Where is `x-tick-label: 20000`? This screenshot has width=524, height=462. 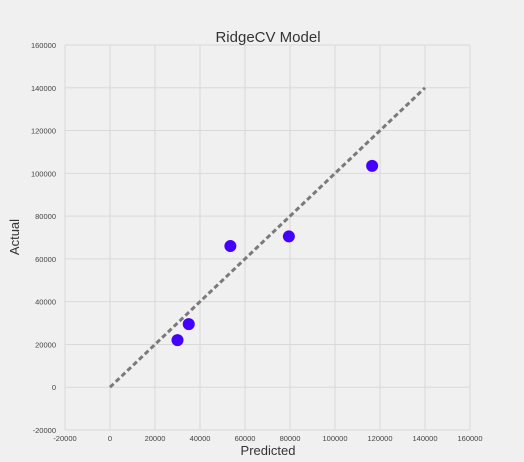 x-tick-label: 20000 is located at coordinates (155, 438).